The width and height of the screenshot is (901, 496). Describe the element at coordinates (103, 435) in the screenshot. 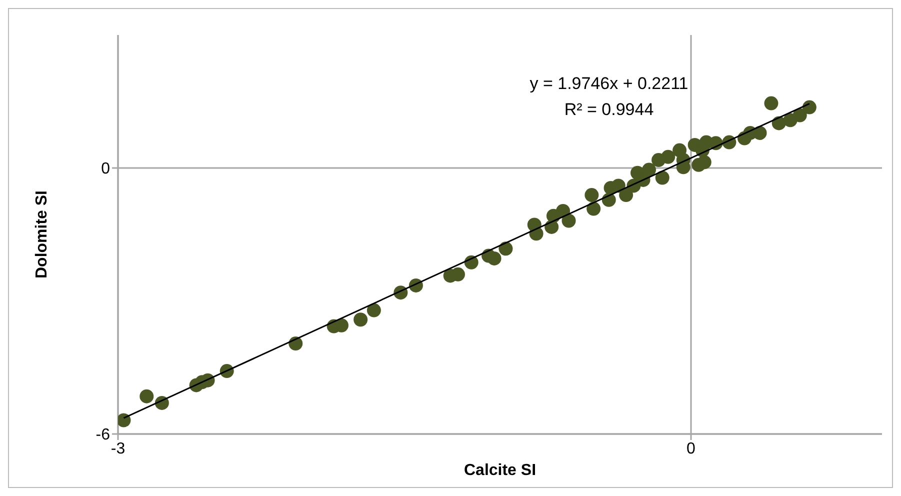

I see `y-tick-label: -6` at that location.